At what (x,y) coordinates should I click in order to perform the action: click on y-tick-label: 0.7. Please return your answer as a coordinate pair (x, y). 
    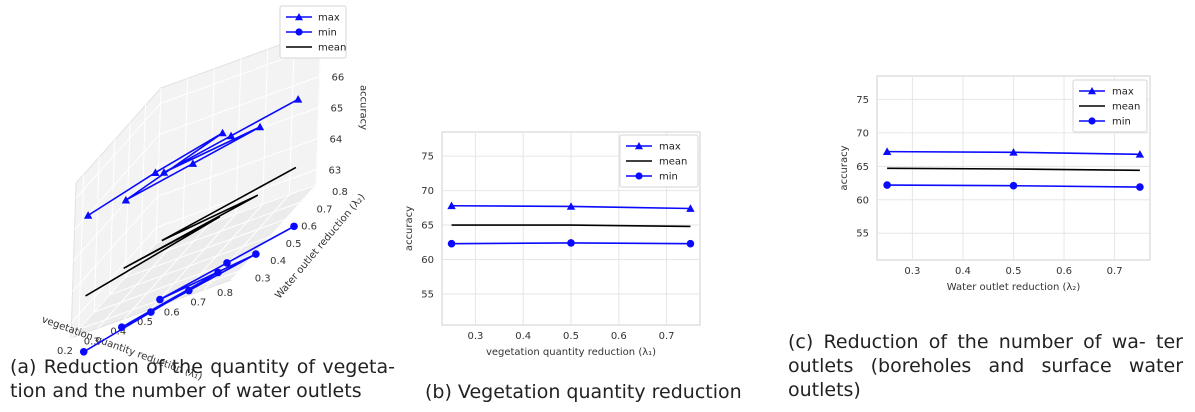
    Looking at the image, I should click on (325, 209).